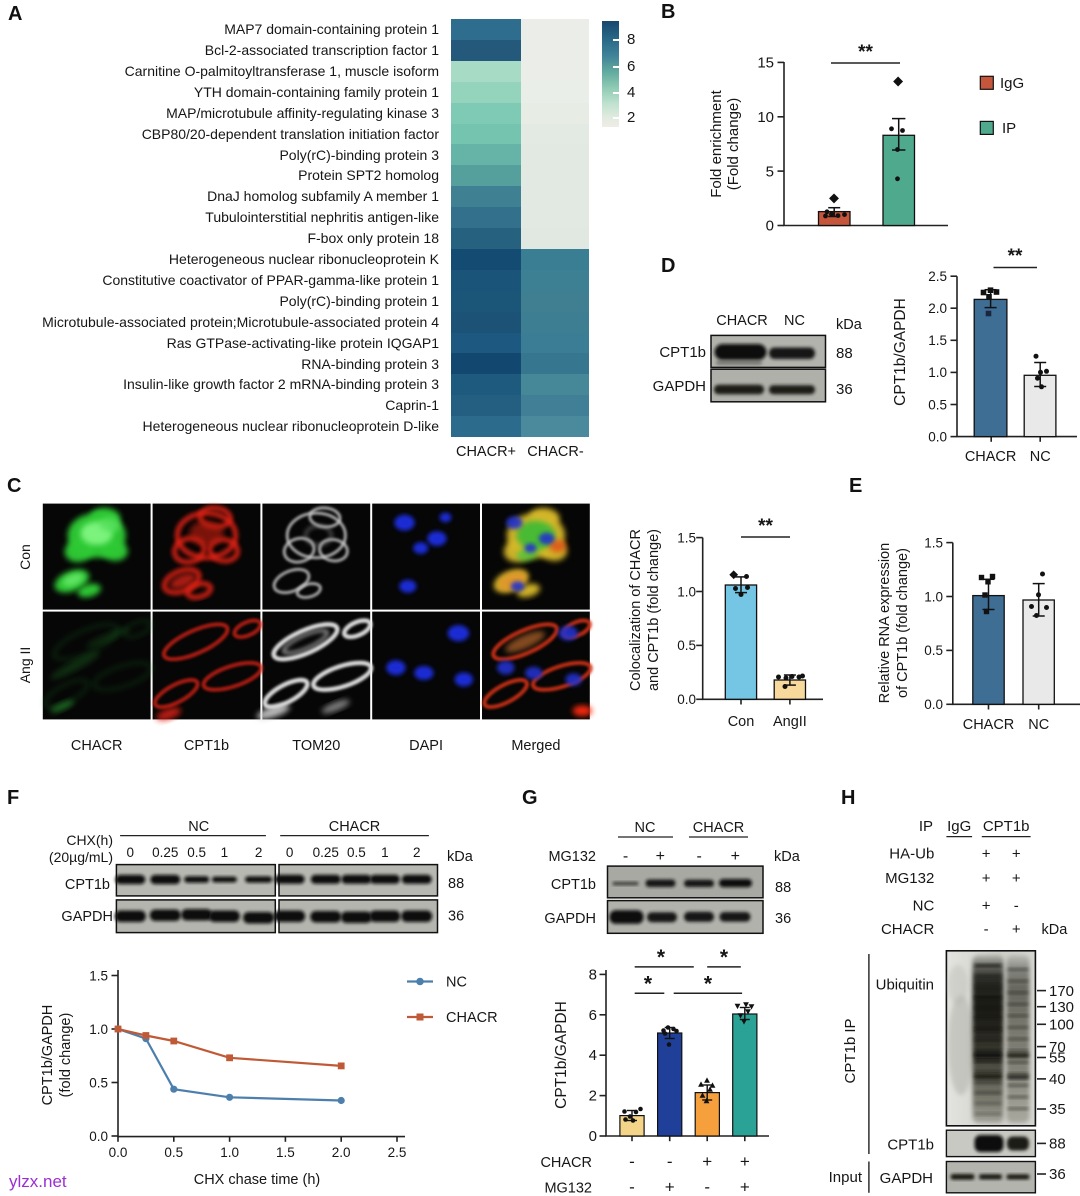  What do you see at coordinates (903, 623) in the screenshot?
I see `svg-text: of CPT1b (fold change)` at bounding box center [903, 623].